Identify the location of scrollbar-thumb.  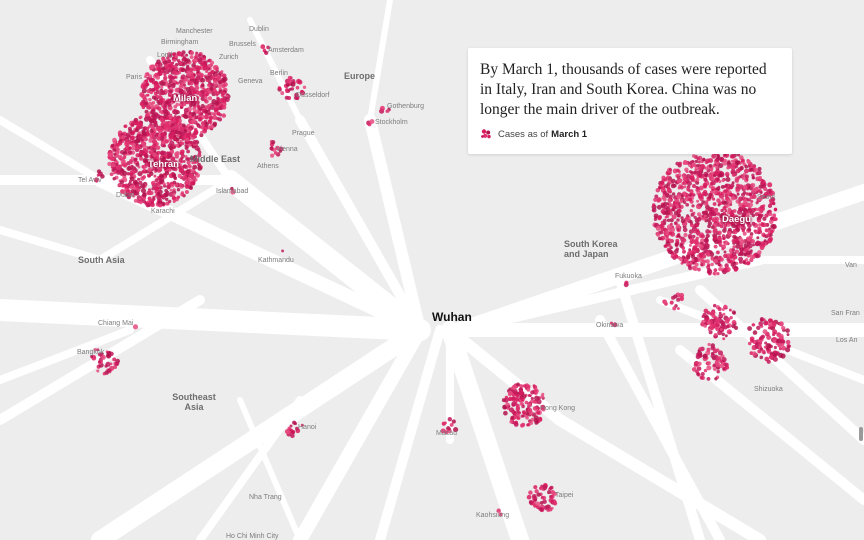
(861, 434).